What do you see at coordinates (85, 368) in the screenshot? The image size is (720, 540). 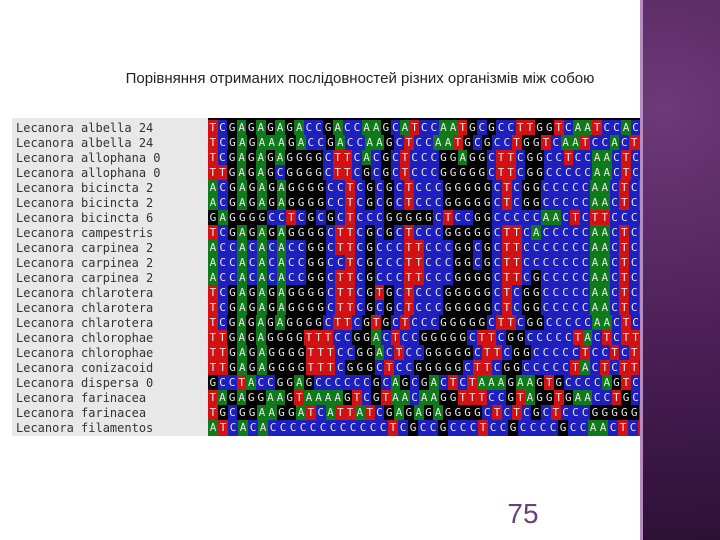 I see `sequence-name: Lecanora conizacoid` at bounding box center [85, 368].